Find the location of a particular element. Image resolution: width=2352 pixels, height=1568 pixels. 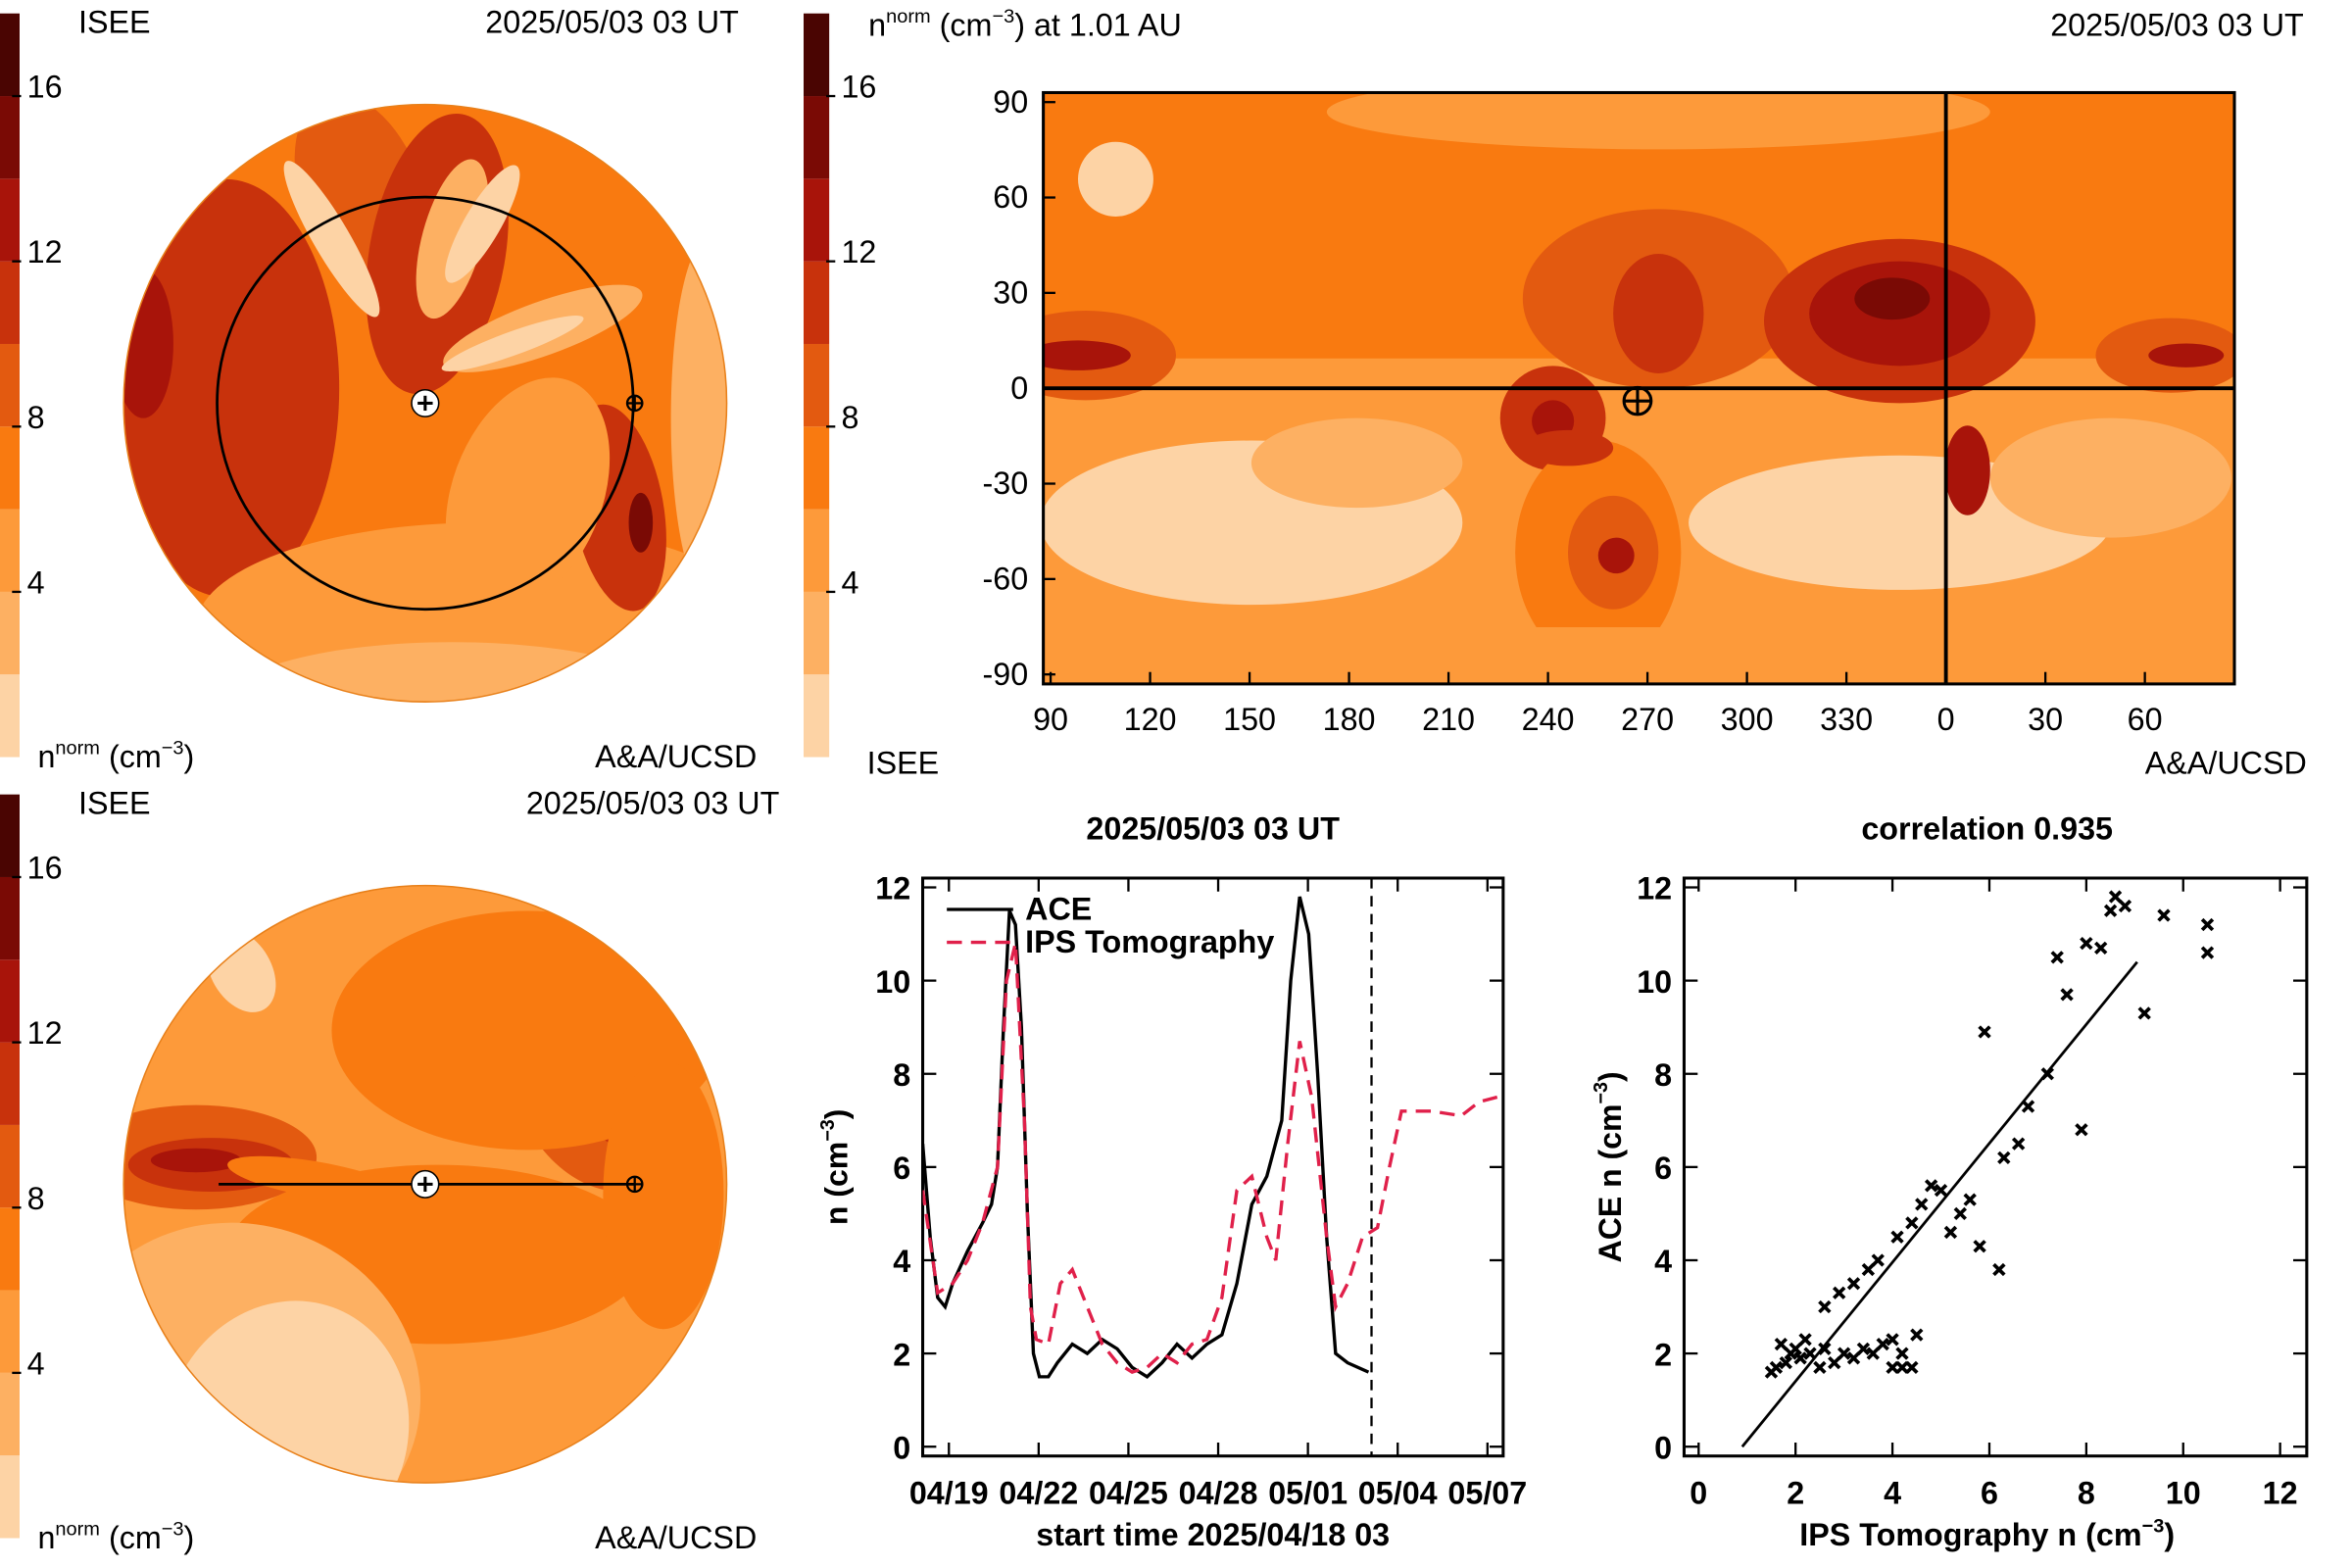

y-axis-label-part: ACE n (cm is located at coordinates (1610, 1183).